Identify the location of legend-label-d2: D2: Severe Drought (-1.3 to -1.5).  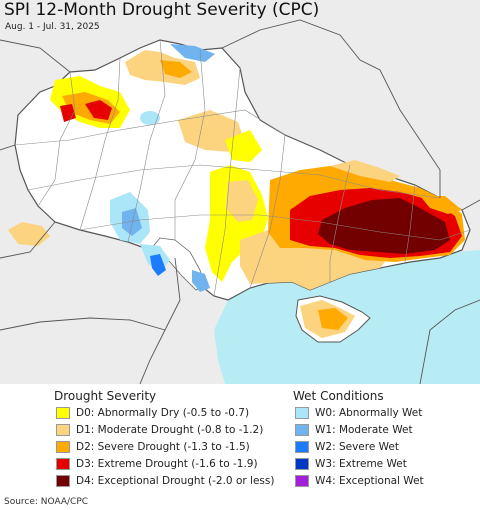
(163, 447).